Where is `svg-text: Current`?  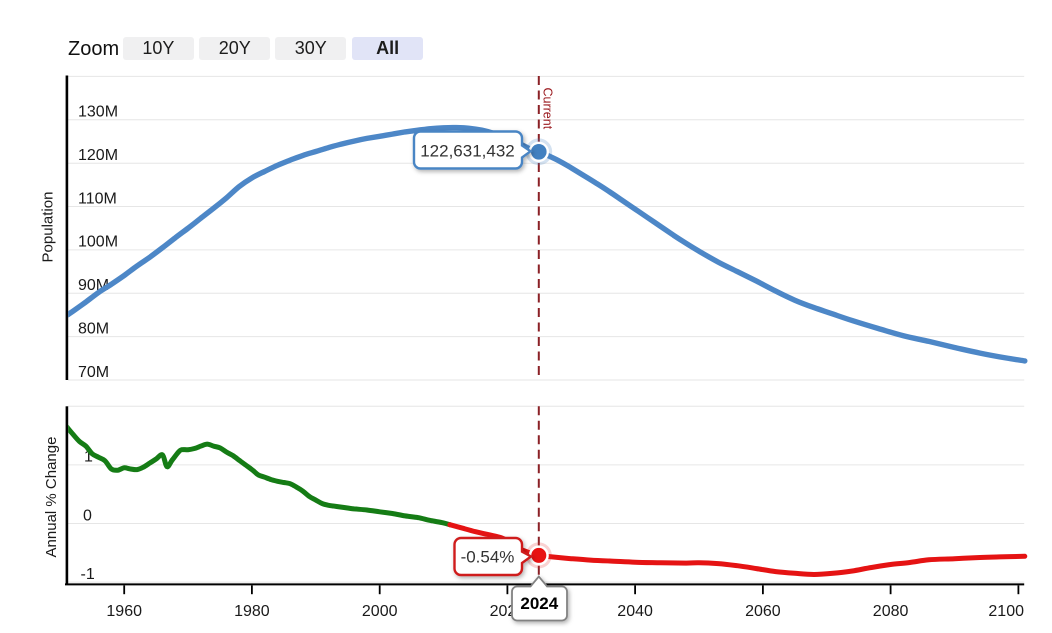 svg-text: Current is located at coordinates (548, 109).